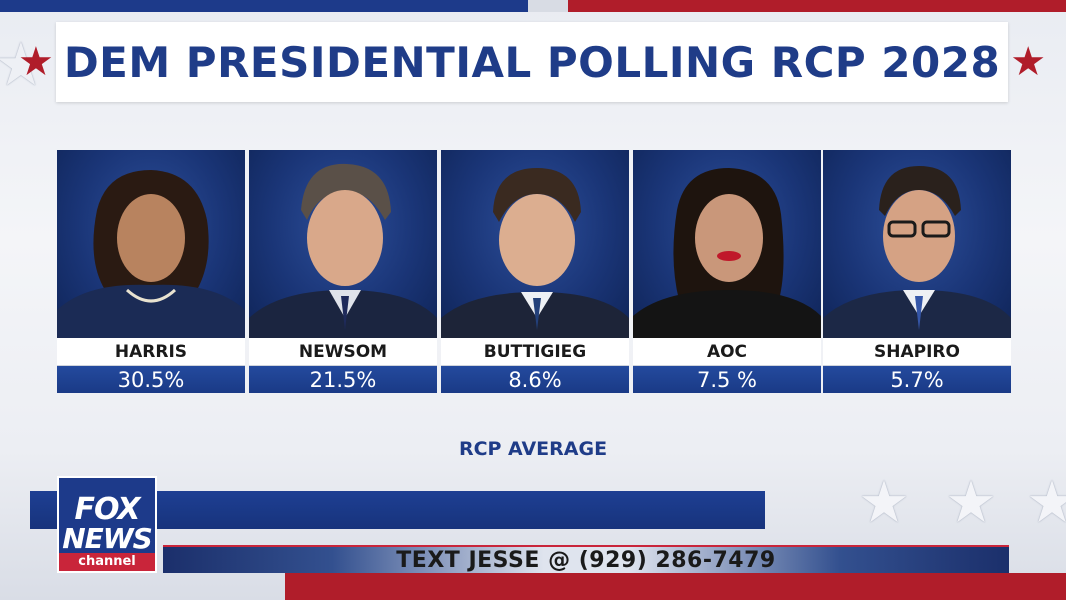 The width and height of the screenshot is (1066, 600). What do you see at coordinates (107, 509) in the screenshot?
I see `logo-fox: FOX` at bounding box center [107, 509].